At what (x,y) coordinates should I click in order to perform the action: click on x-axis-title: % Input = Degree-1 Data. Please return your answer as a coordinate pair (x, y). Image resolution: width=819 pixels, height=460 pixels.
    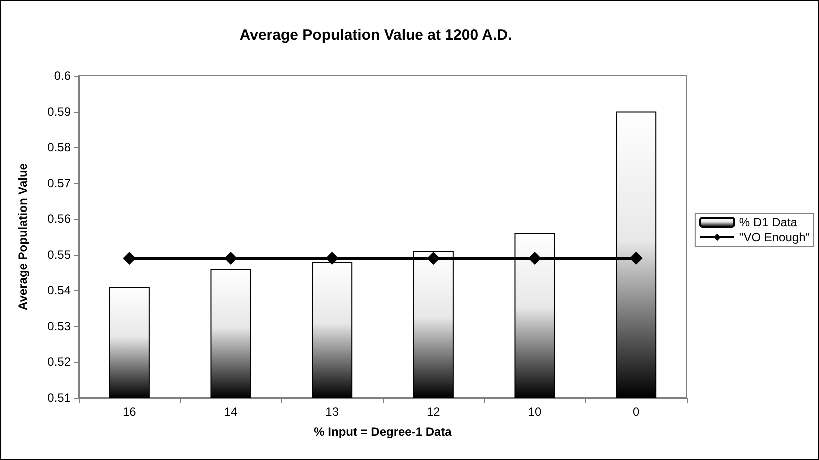
    Looking at the image, I should click on (383, 432).